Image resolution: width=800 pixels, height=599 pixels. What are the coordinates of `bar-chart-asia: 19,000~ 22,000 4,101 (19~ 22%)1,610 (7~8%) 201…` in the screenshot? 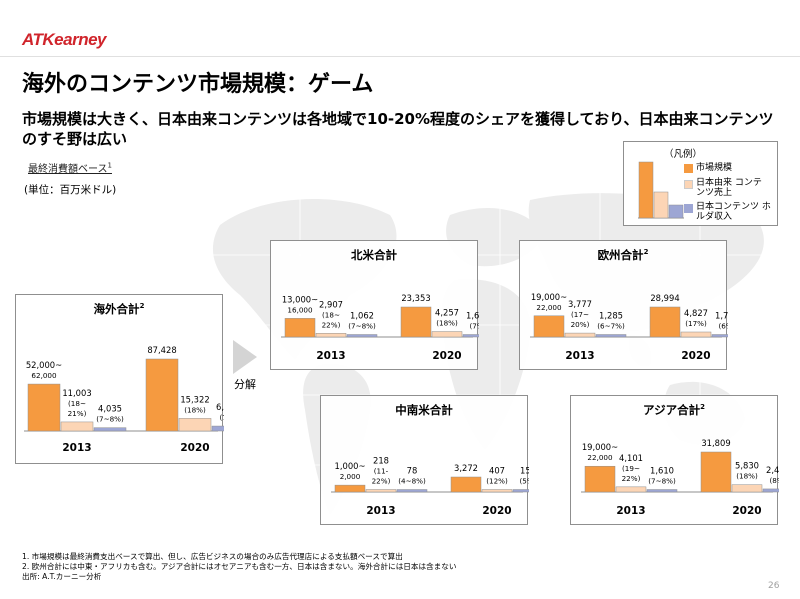 It's located at (680, 477).